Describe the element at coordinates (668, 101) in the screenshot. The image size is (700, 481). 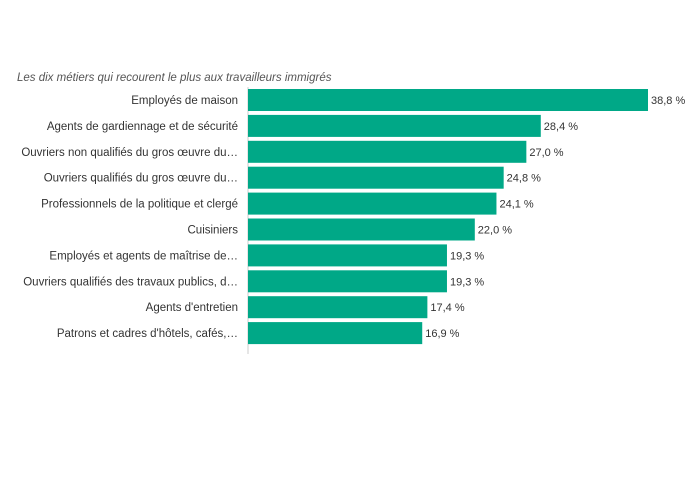
I see `value-label: 38,8 %` at that location.